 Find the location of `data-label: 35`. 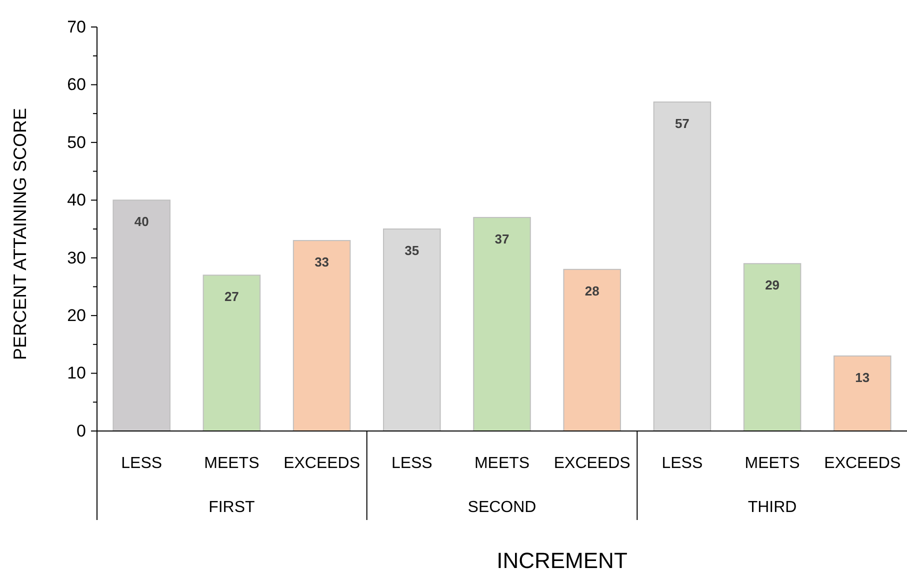

data-label: 35 is located at coordinates (412, 250).